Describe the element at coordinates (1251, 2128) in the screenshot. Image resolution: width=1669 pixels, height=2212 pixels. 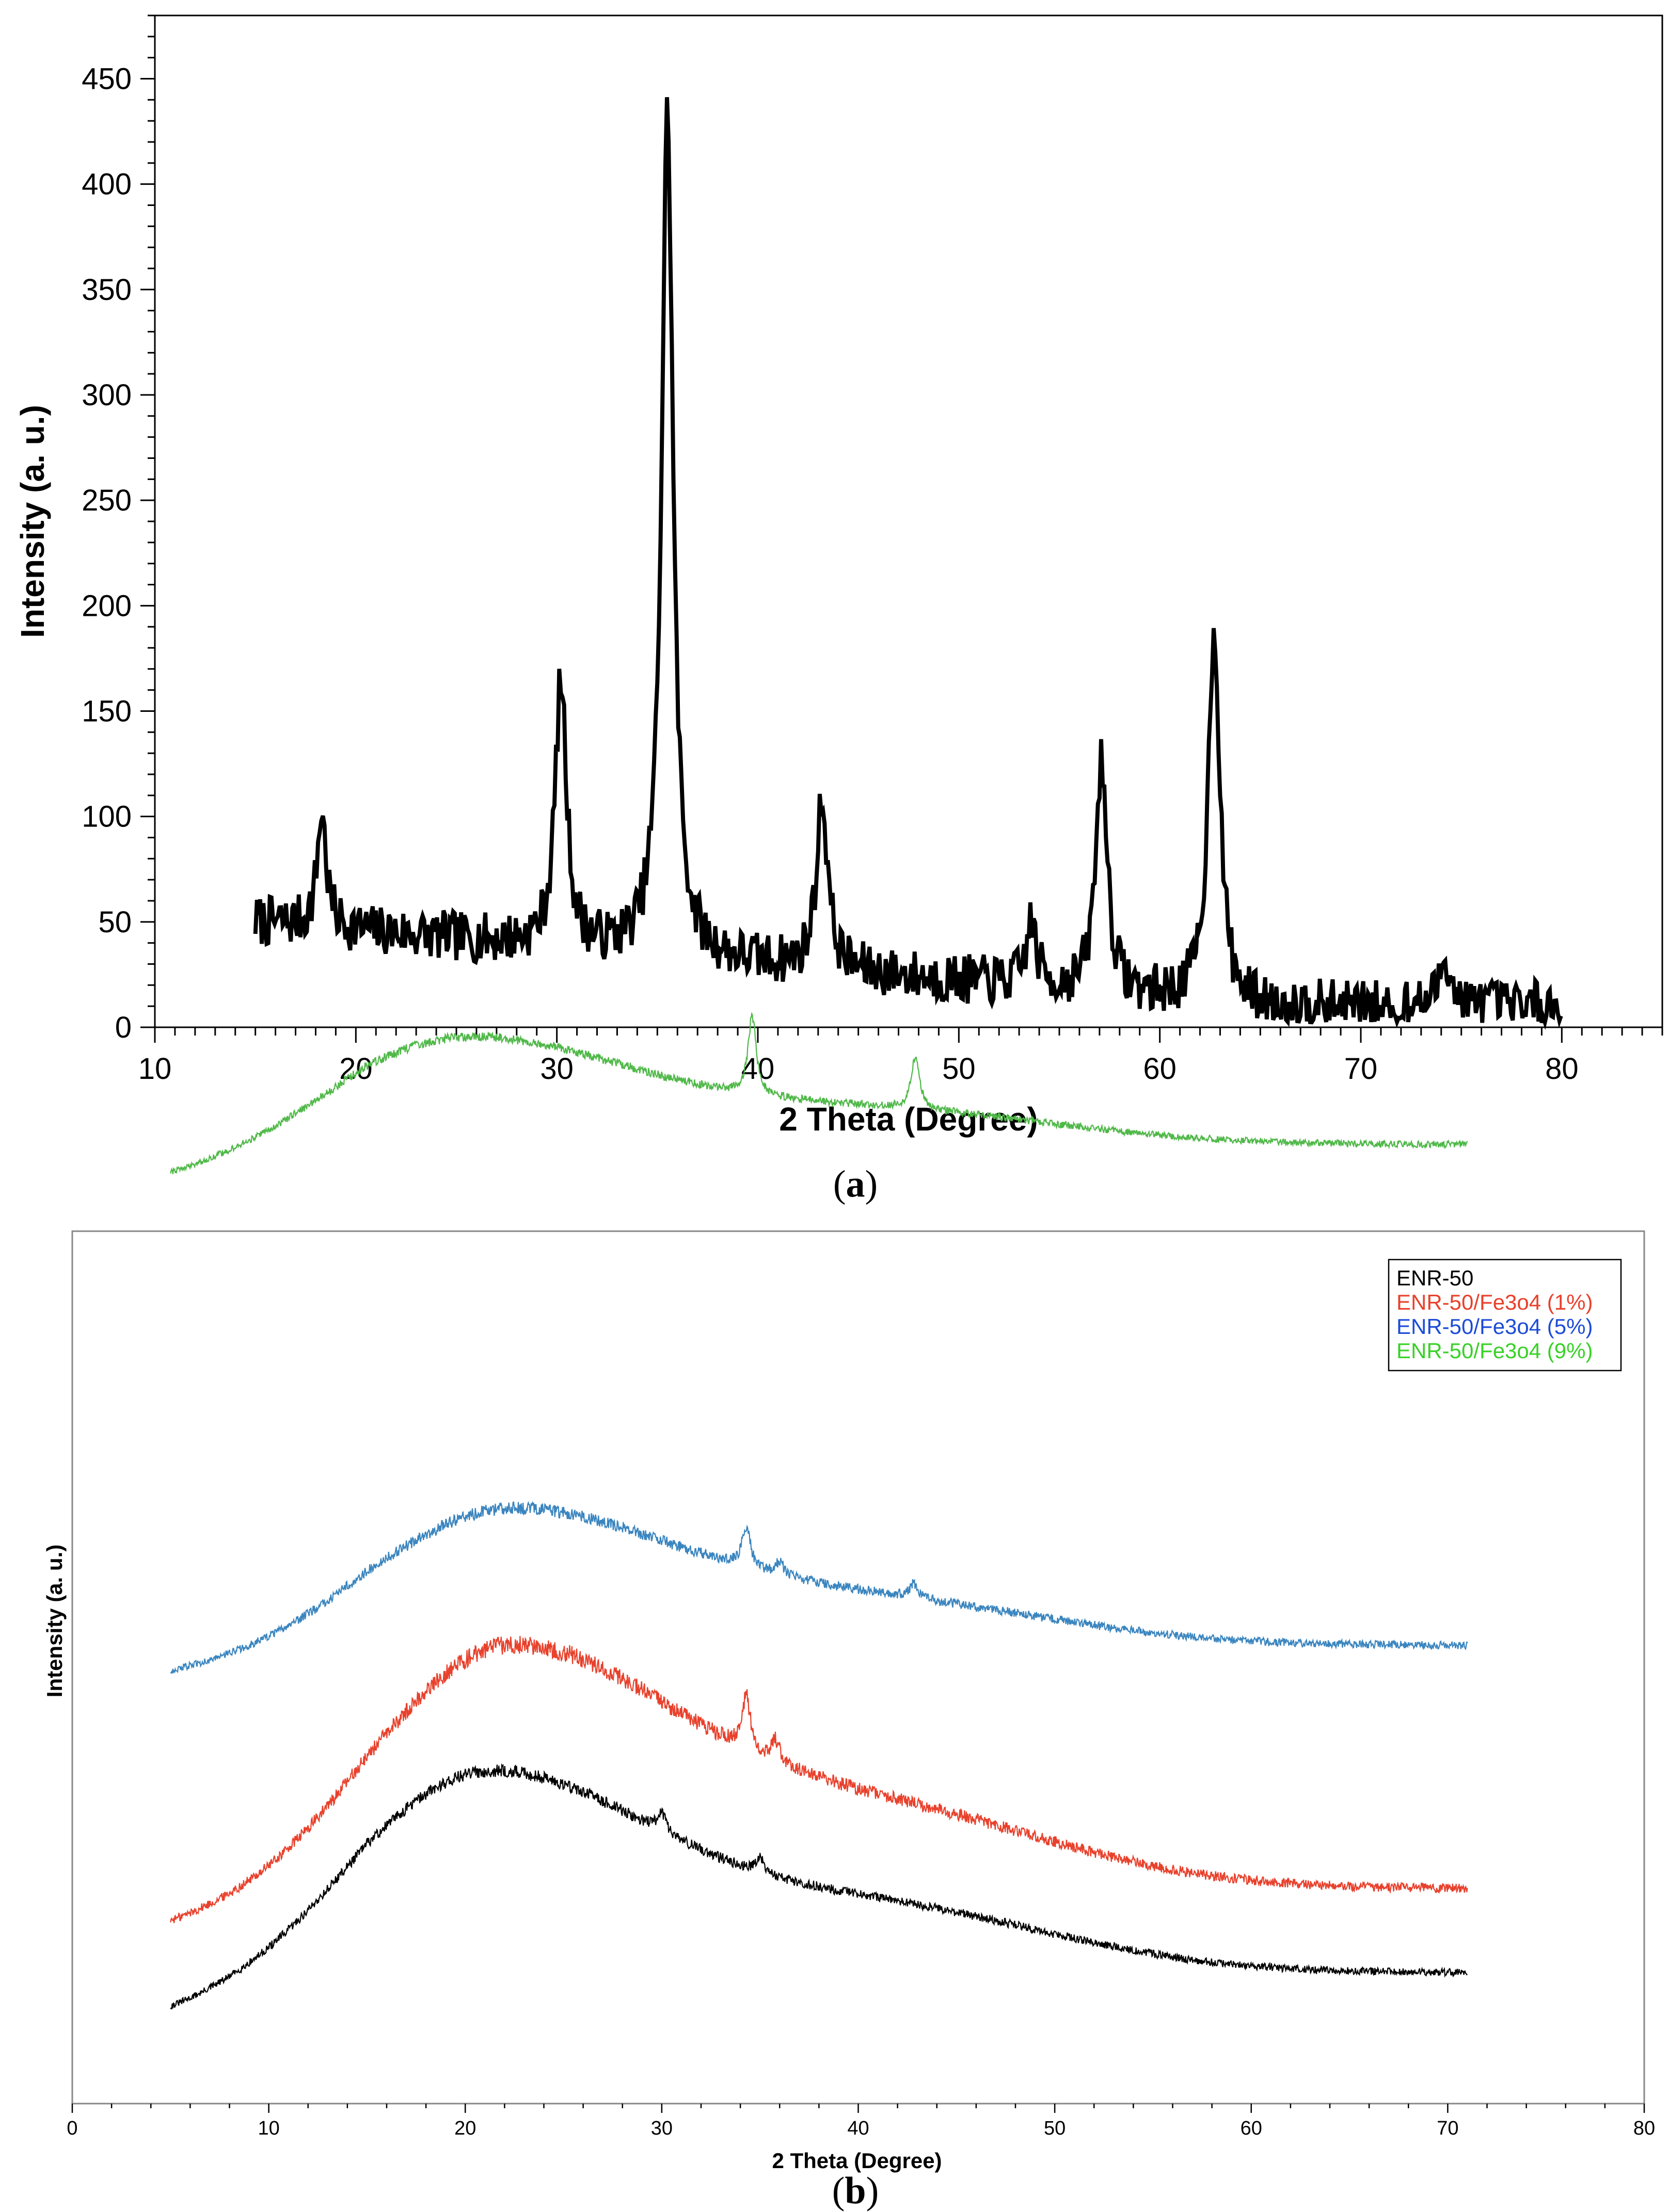
I see `chart-b-xtick-label: 60` at that location.